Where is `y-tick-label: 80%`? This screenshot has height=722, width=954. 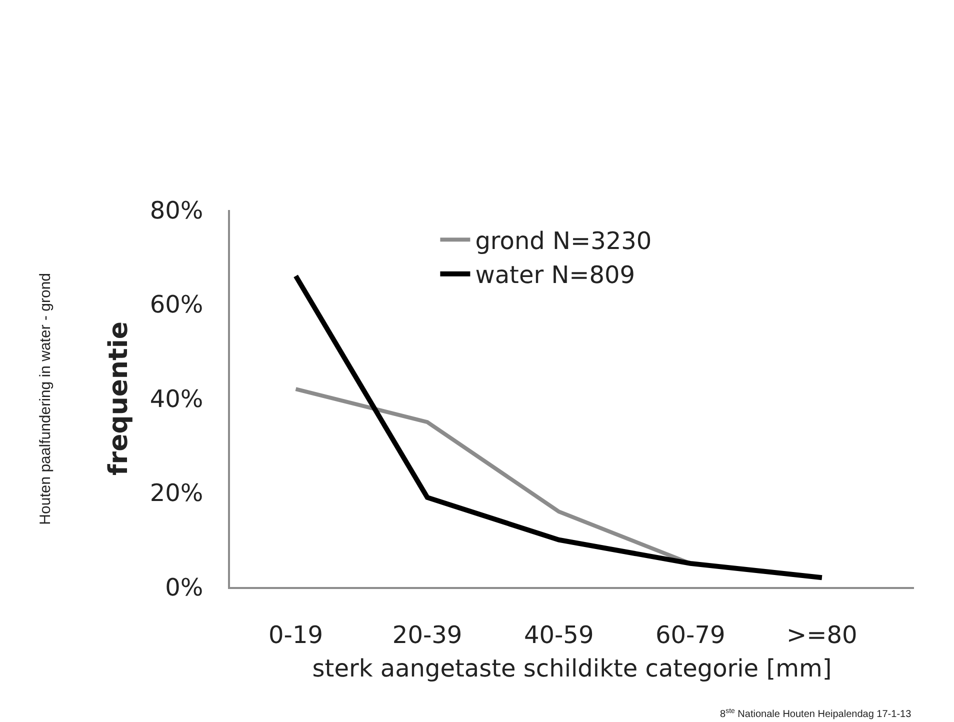 y-tick-label: 80% is located at coordinates (177, 210).